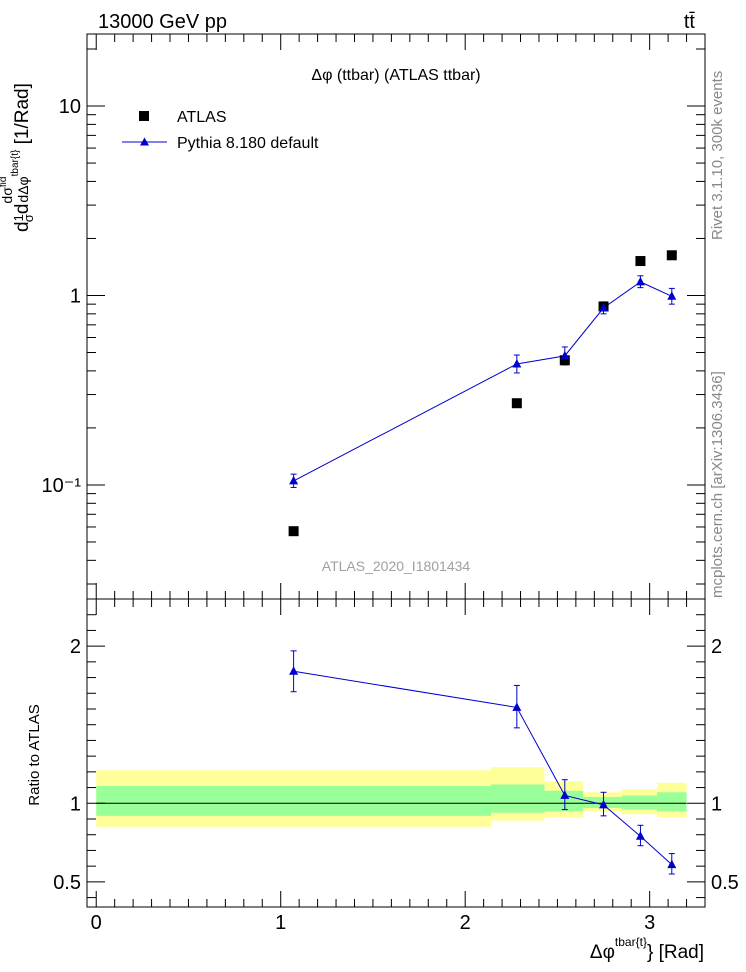 The width and height of the screenshot is (746, 972). I want to click on ratio-xtick-label: 1, so click(280, 923).